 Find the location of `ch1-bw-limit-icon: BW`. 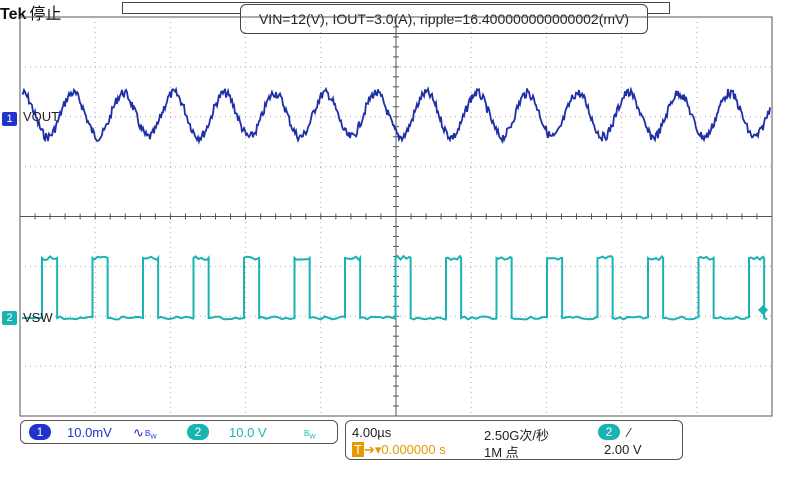

ch1-bw-limit-icon: BW is located at coordinates (151, 435).